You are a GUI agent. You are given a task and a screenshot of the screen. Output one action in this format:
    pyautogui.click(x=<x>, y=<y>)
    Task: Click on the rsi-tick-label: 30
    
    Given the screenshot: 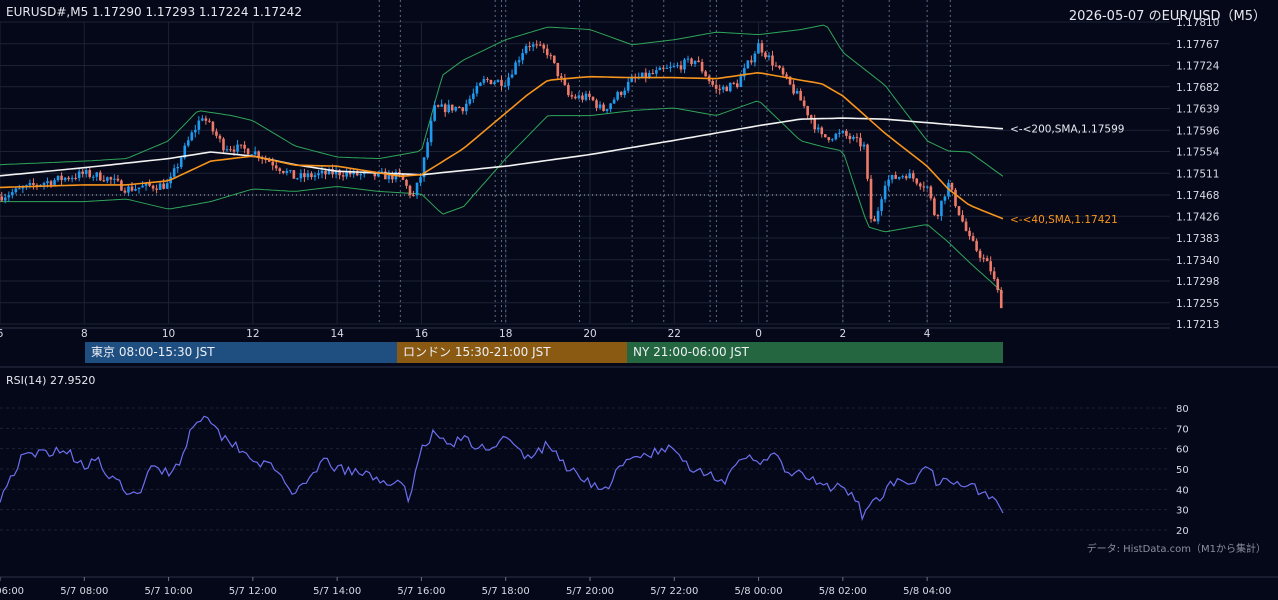 What is the action you would take?
    pyautogui.click(x=1182, y=511)
    